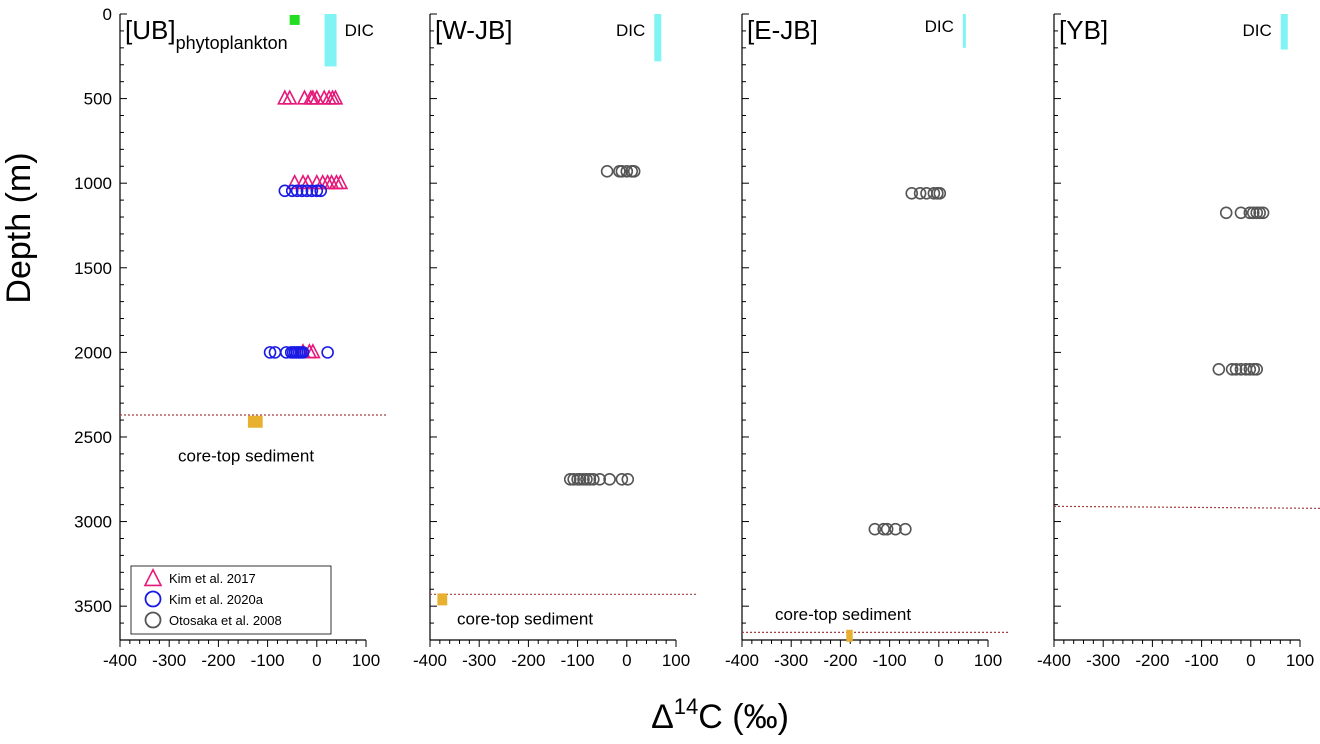 Image resolution: width=1320 pixels, height=744 pixels. I want to click on panel-title: [W-JB], so click(474, 30).